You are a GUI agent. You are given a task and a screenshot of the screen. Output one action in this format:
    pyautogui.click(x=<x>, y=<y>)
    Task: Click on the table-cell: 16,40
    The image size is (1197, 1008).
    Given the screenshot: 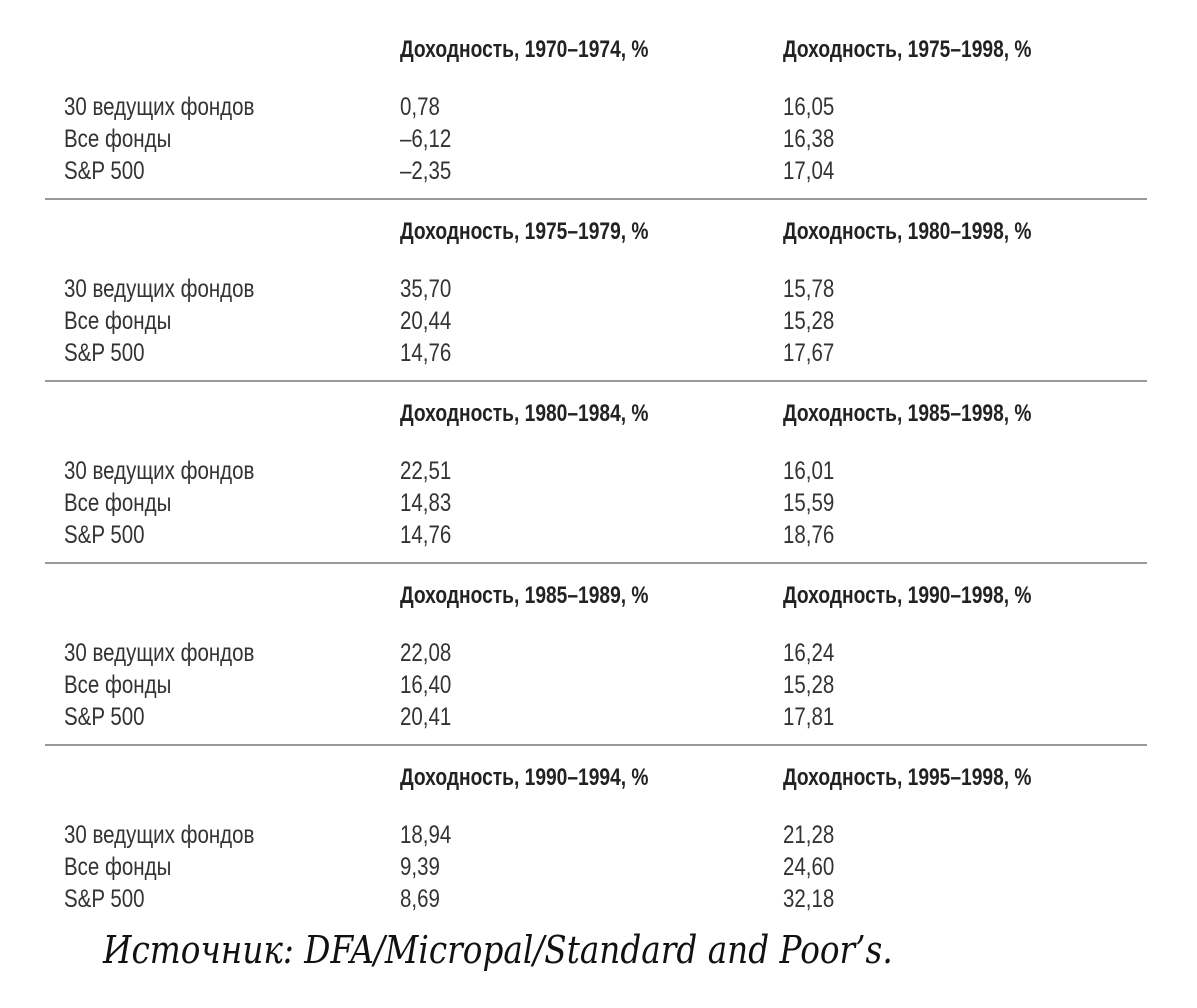 What is the action you would take?
    pyautogui.click(x=426, y=685)
    